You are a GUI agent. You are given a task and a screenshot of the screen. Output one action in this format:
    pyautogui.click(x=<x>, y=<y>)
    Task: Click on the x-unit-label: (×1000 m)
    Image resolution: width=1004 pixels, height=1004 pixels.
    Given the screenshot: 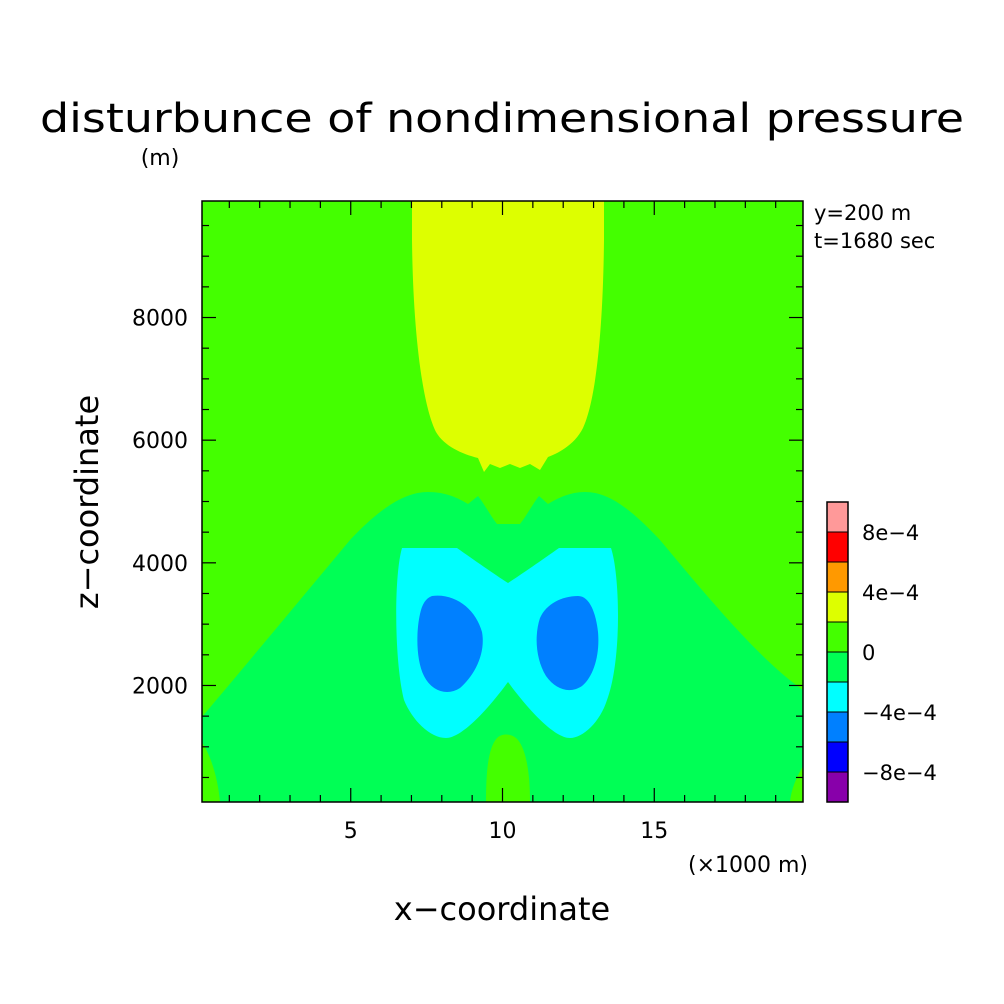 What is the action you would take?
    pyautogui.click(x=748, y=865)
    